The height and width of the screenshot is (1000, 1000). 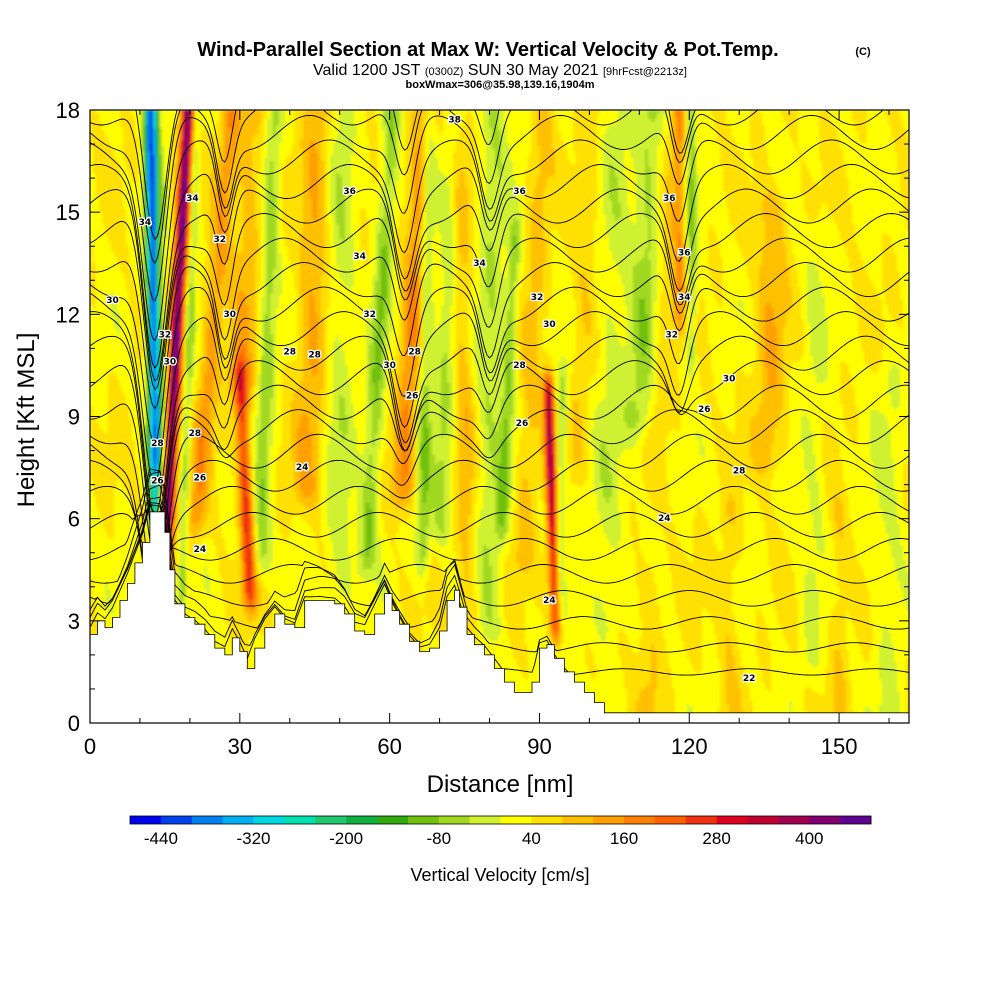 What do you see at coordinates (499, 875) in the screenshot?
I see `colorbar-label: Vertical Velocity [cm/s]` at bounding box center [499, 875].